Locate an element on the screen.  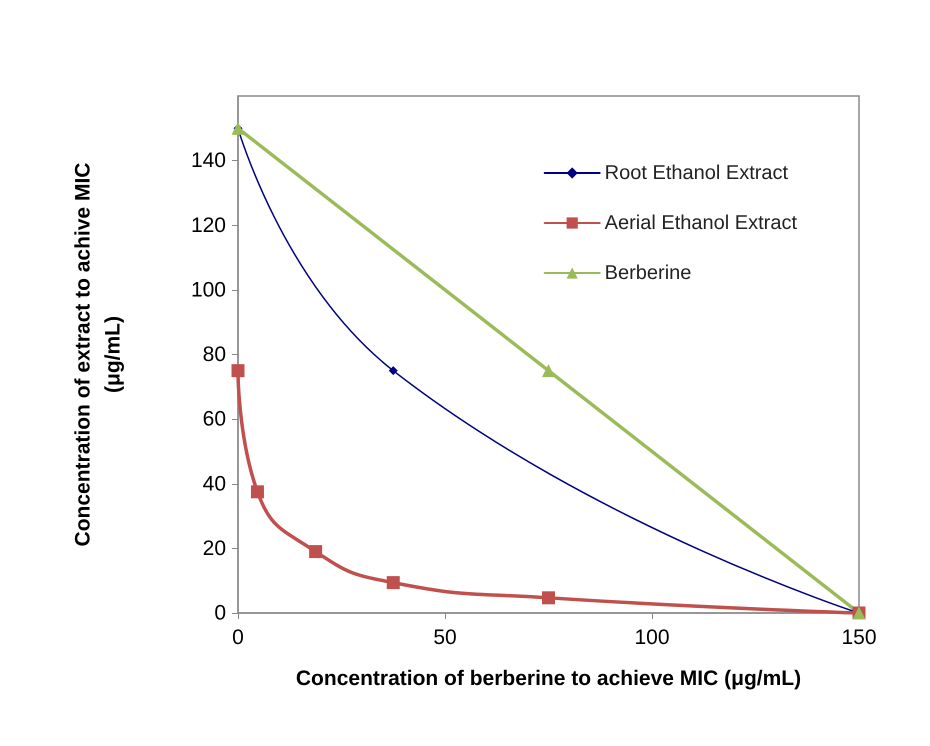
y-tick-label: 0 is located at coordinates (220, 613).